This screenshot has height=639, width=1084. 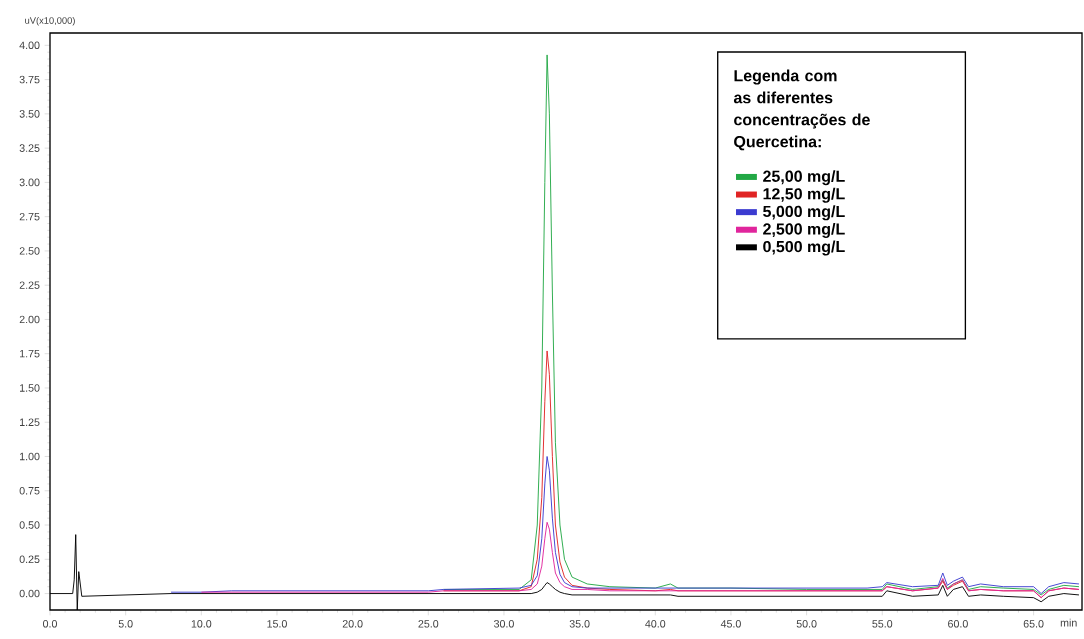 I want to click on y-tick-label: 1.00, so click(x=30, y=456).